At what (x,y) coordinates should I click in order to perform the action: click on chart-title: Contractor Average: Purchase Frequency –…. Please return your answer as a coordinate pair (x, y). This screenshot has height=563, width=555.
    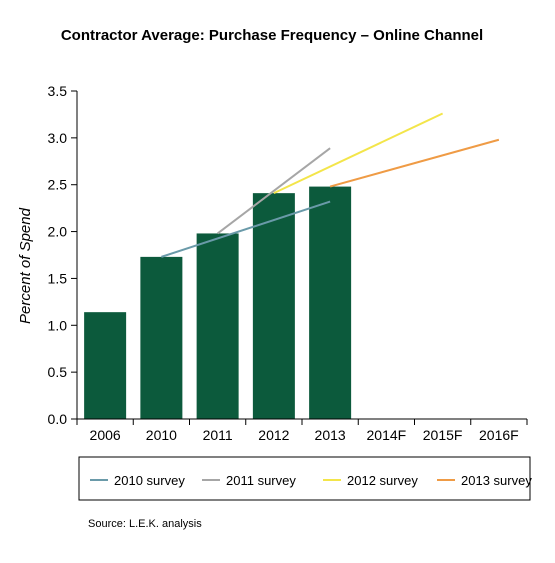
    Looking at the image, I should click on (272, 35).